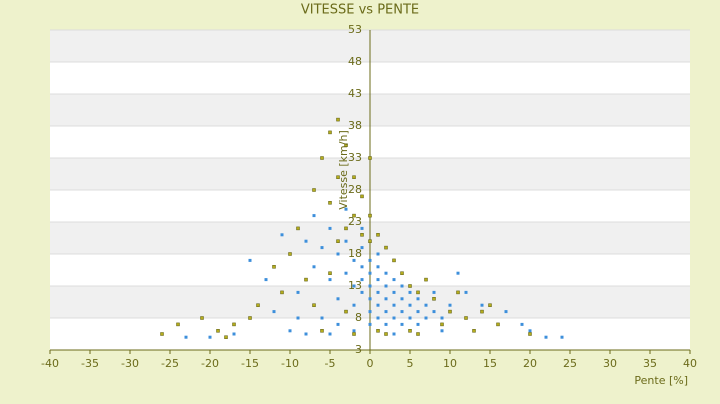 The width and height of the screenshot is (720, 404). I want to click on y-tick-label: 38, so click(355, 125).